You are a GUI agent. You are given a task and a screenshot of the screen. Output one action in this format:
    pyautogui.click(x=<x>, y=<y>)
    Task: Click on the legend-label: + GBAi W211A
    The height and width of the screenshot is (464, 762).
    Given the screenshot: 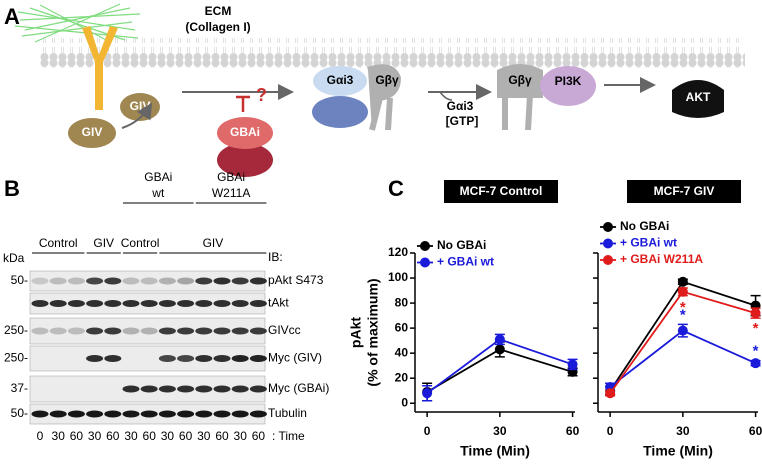 What is the action you would take?
    pyautogui.click(x=661, y=259)
    